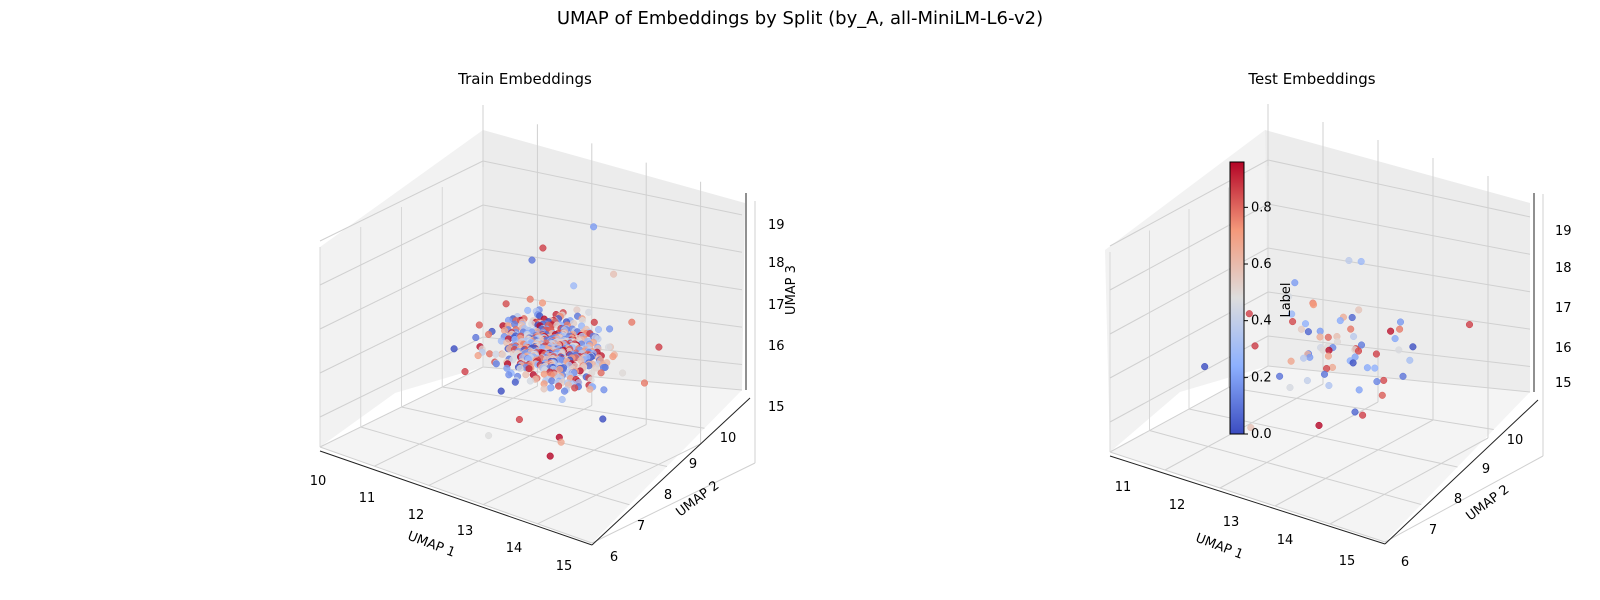  I want to click on z-tick-label: 16, so click(1563, 348).